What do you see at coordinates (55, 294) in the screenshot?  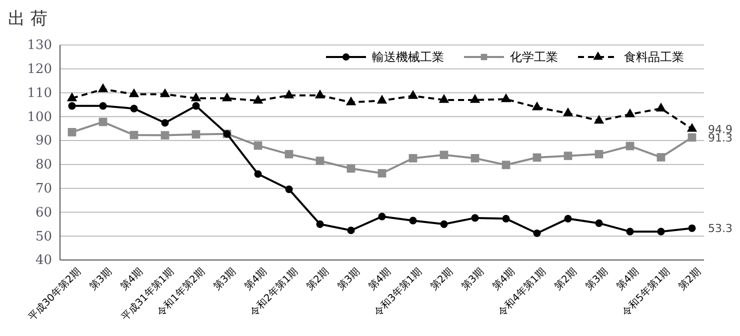 I see `x-tick-label: 平成30年第2期` at bounding box center [55, 294].